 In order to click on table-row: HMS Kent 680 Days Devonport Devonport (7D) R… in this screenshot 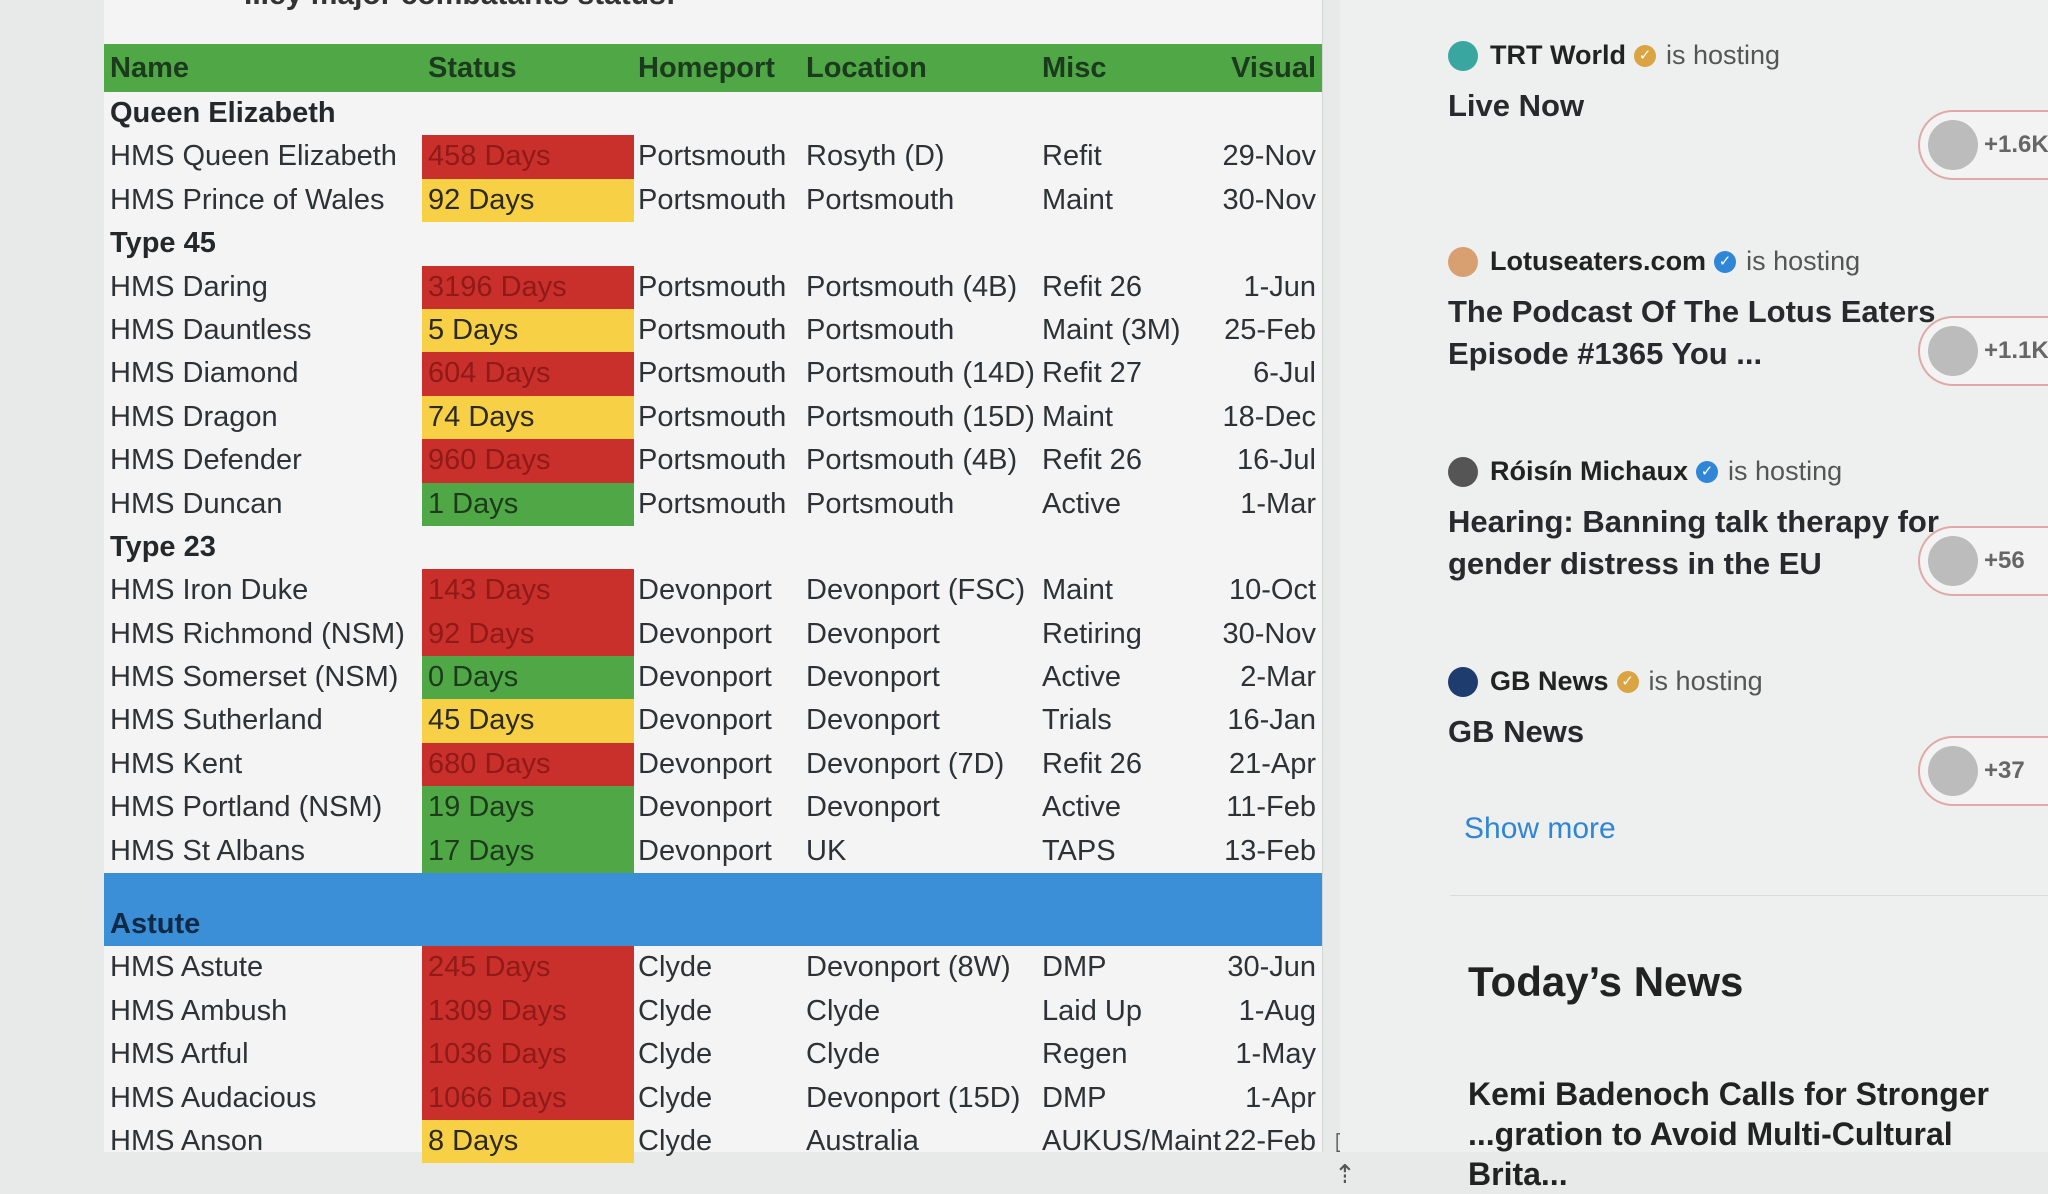, I will do `click(713, 764)`.